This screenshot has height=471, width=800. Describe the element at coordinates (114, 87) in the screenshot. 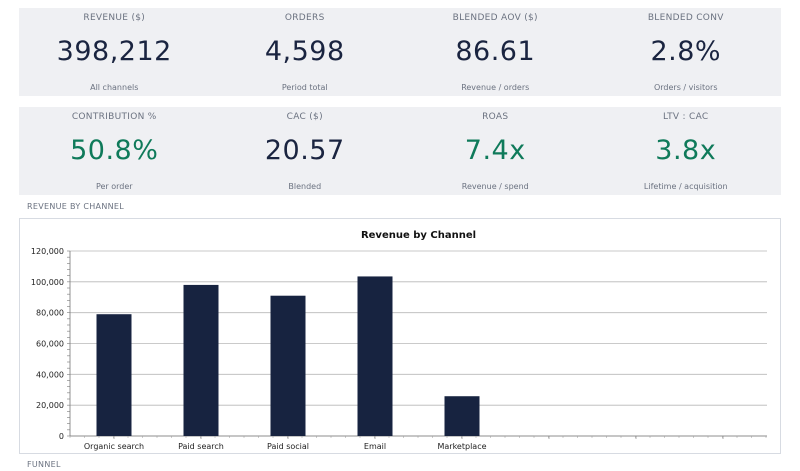

I see `kpi-subtitle: All channels` at that location.